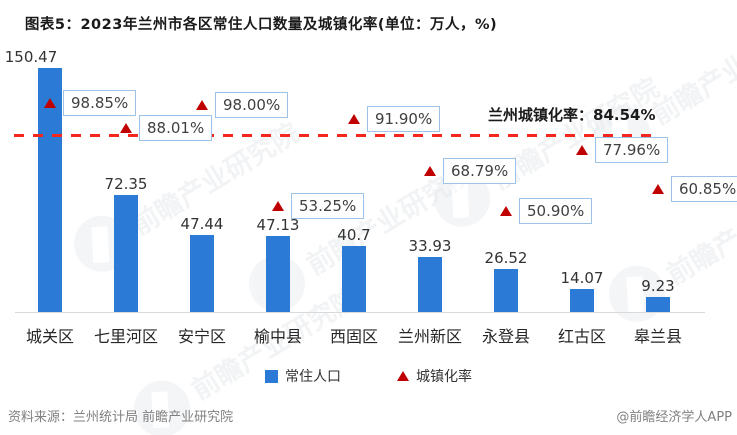  I want to click on urbanization-rate-label: 77.96%, so click(632, 150).